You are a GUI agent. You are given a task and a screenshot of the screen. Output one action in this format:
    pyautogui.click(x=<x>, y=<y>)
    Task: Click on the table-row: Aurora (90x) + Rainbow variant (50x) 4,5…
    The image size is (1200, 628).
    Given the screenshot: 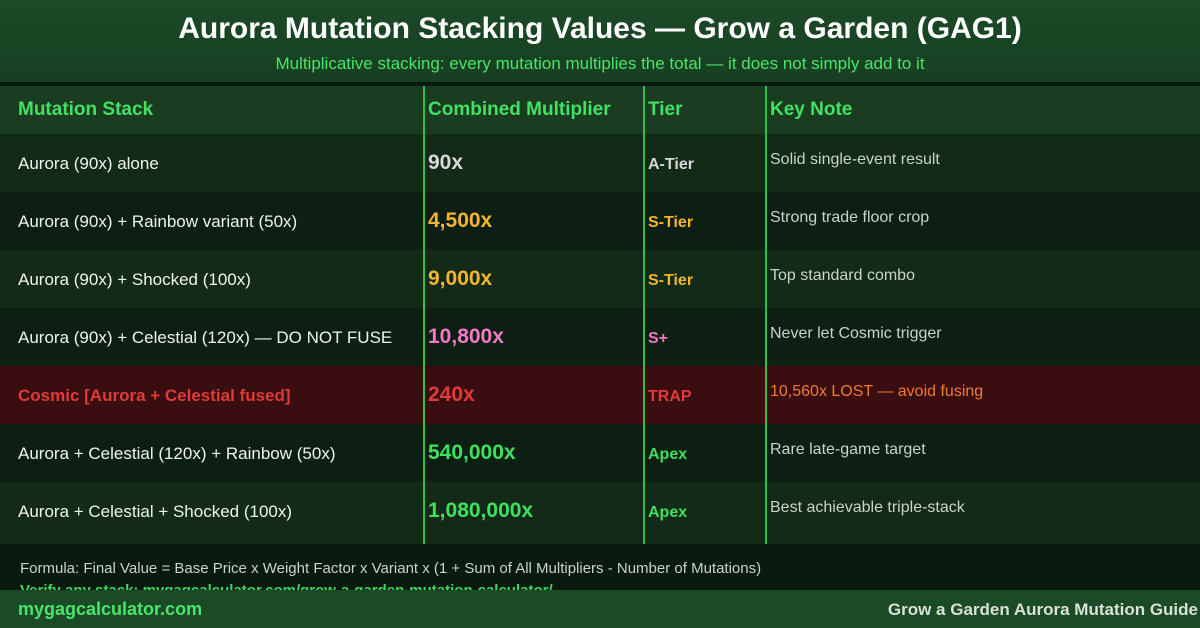 What is the action you would take?
    pyautogui.click(x=600, y=221)
    